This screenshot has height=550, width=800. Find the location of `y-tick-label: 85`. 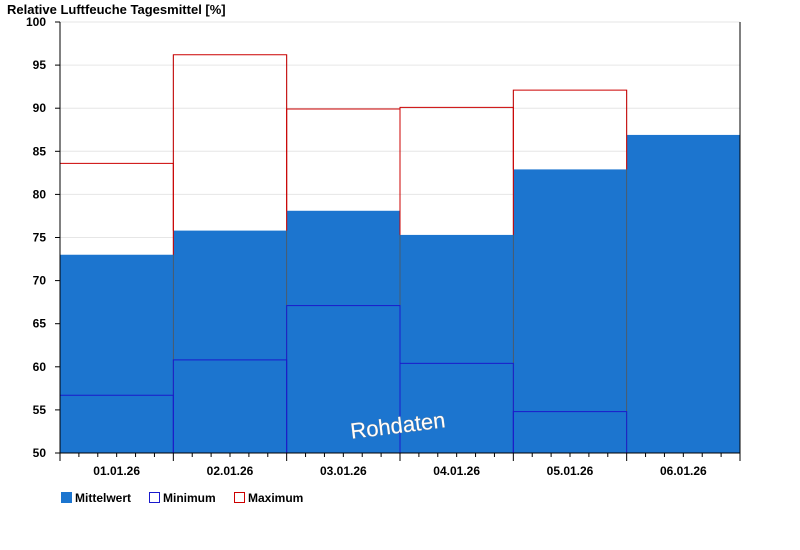

y-tick-label: 85 is located at coordinates (40, 151).